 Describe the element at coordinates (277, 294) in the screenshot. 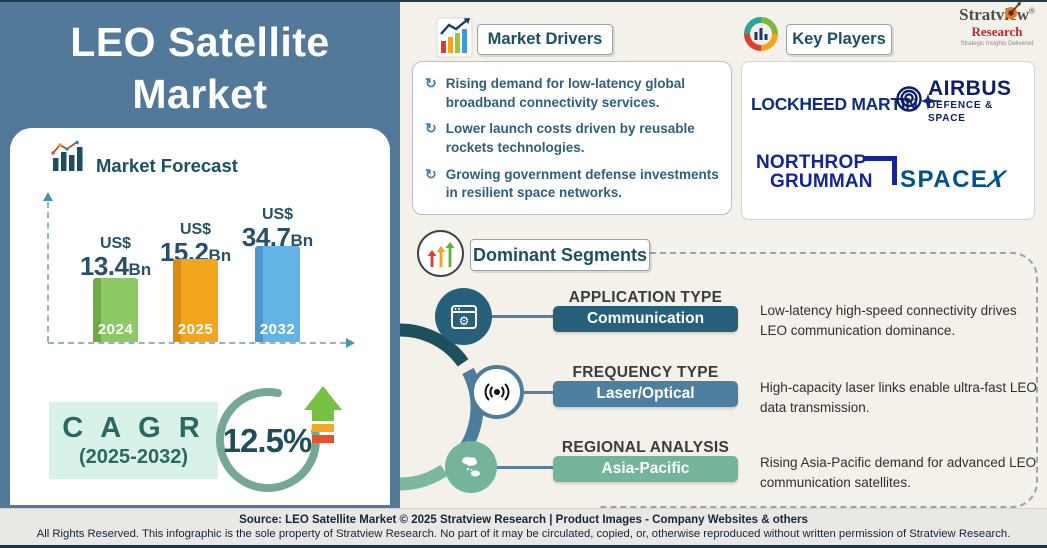

I see `bar-2032: 2032` at that location.